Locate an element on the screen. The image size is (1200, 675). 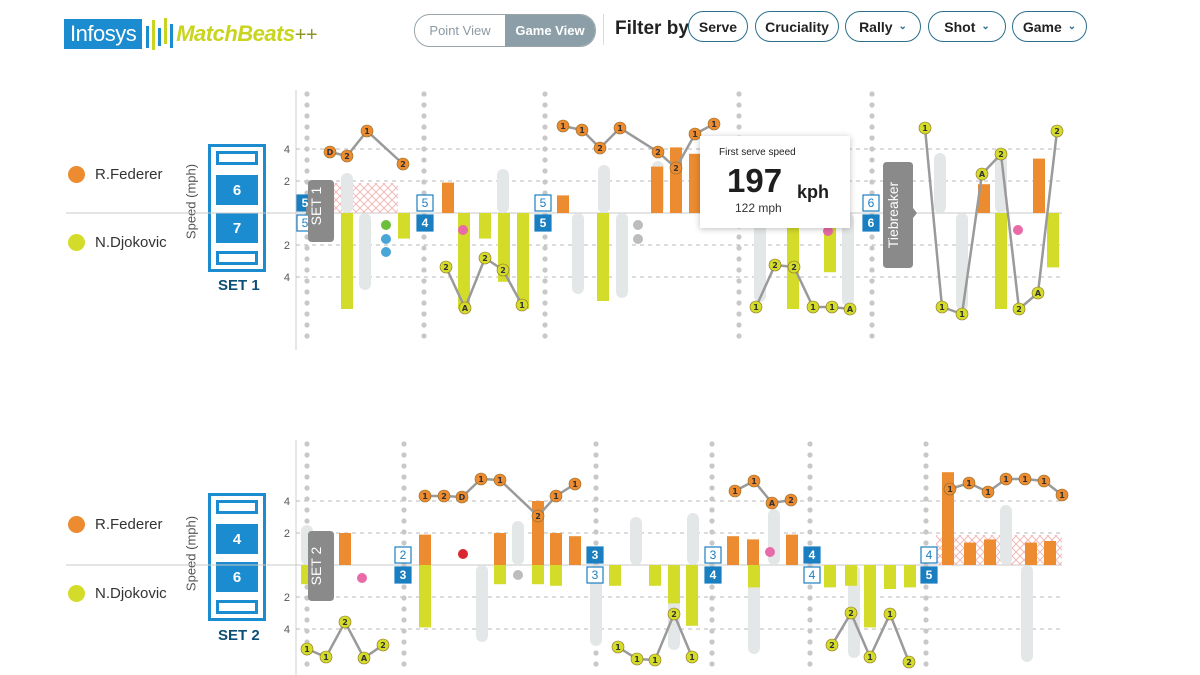
filter-rally-dropdown: Rally ⌄ is located at coordinates (883, 26).